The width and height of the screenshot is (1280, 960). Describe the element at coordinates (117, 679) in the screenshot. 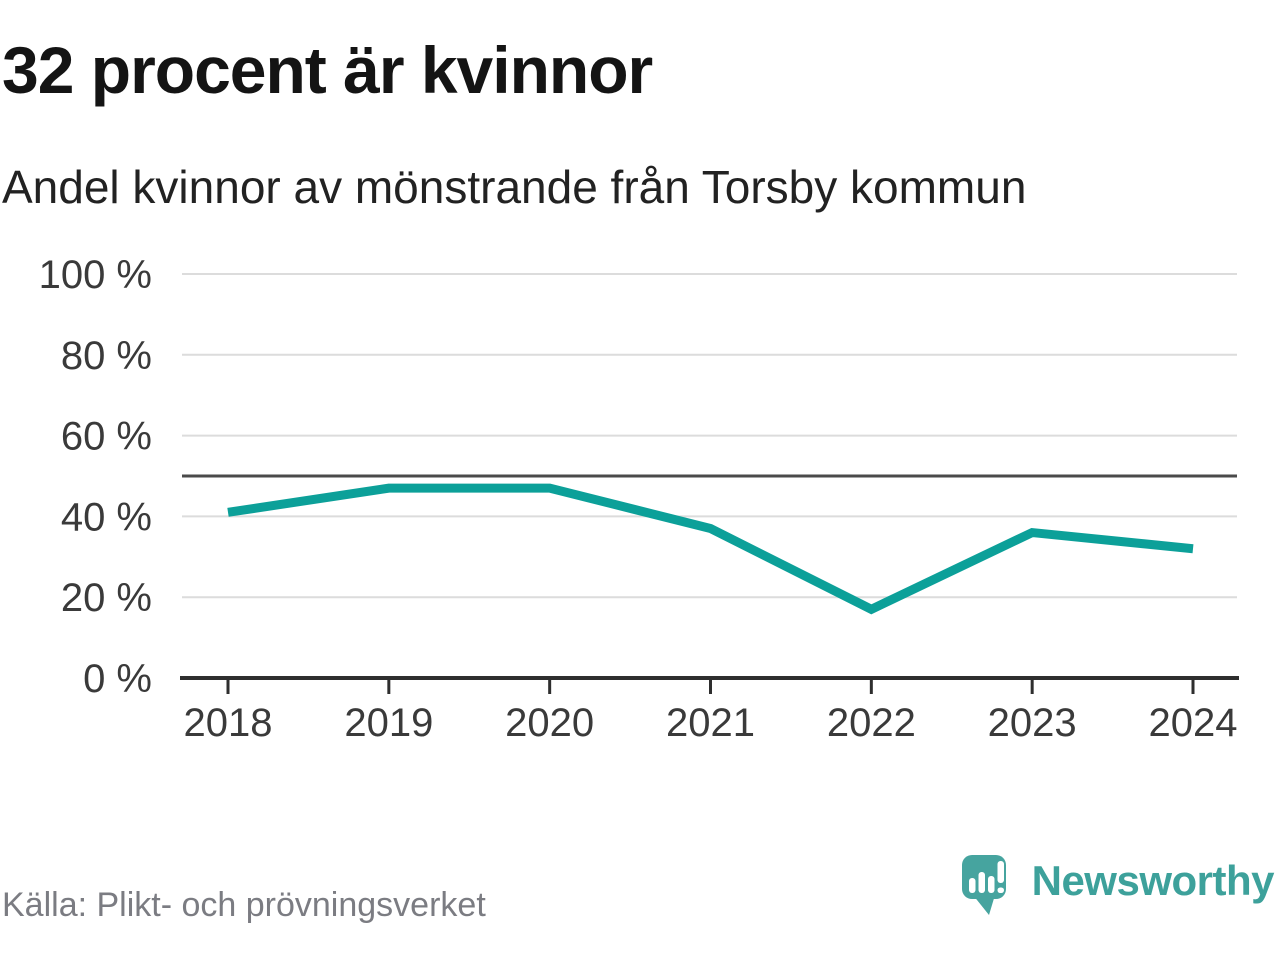

I see `y-tick-label: 0 %` at that location.